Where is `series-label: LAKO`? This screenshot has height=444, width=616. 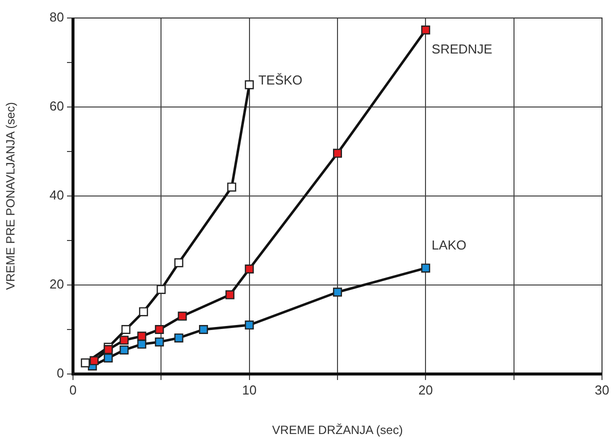
series-label: LAKO is located at coordinates (449, 245).